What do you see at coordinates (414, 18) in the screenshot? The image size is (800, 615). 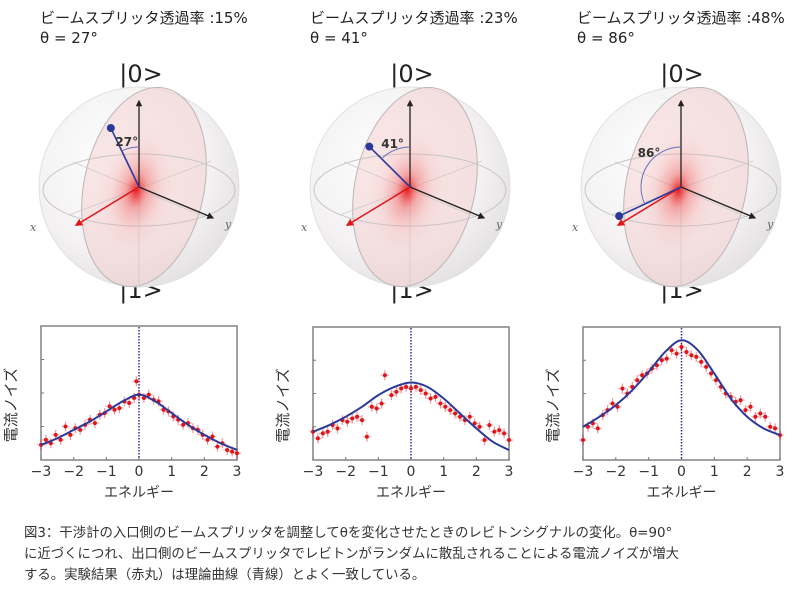 I see `transmittance-label: ビームスプリッタ透過率 :23%` at bounding box center [414, 18].